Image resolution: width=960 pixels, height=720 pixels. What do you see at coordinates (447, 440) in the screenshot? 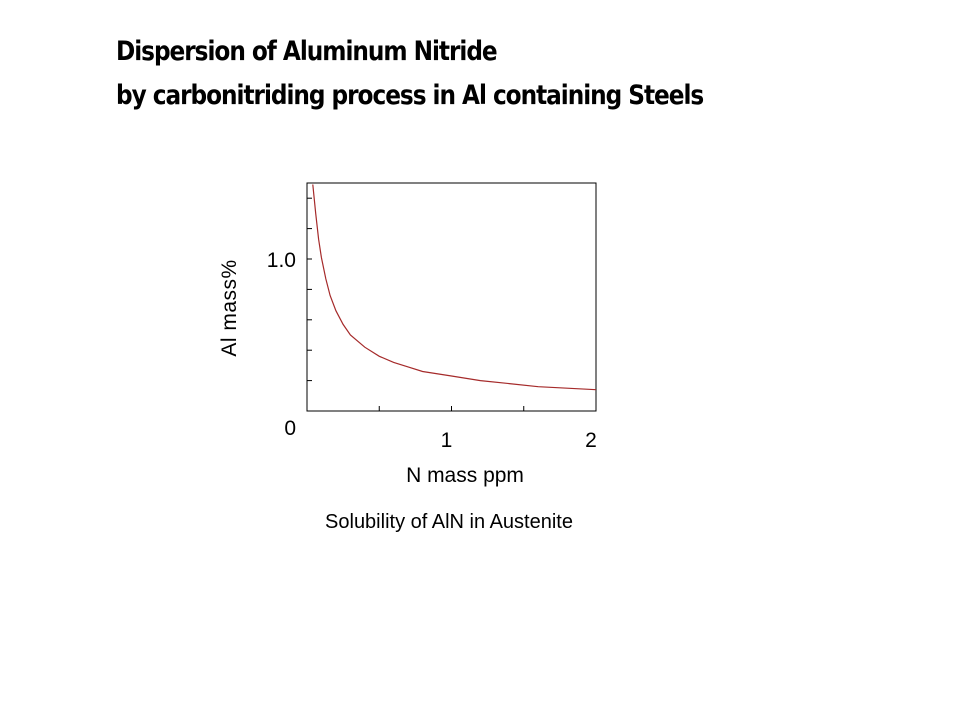
I see `x-tick-label: 1` at bounding box center [447, 440].